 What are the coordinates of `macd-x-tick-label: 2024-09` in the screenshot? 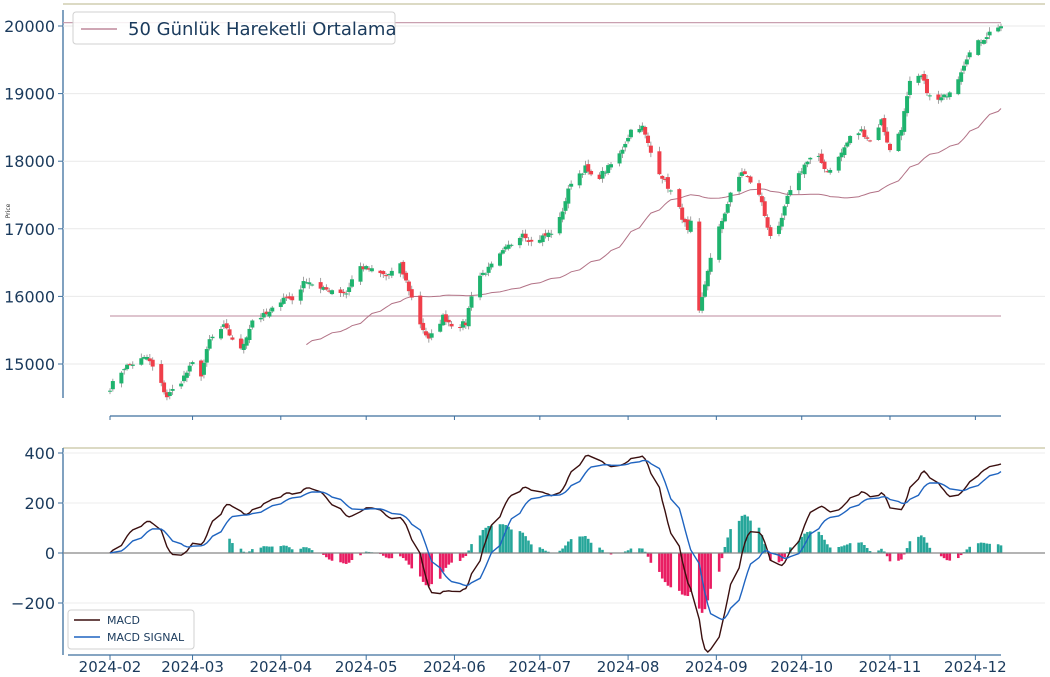 It's located at (716, 667).